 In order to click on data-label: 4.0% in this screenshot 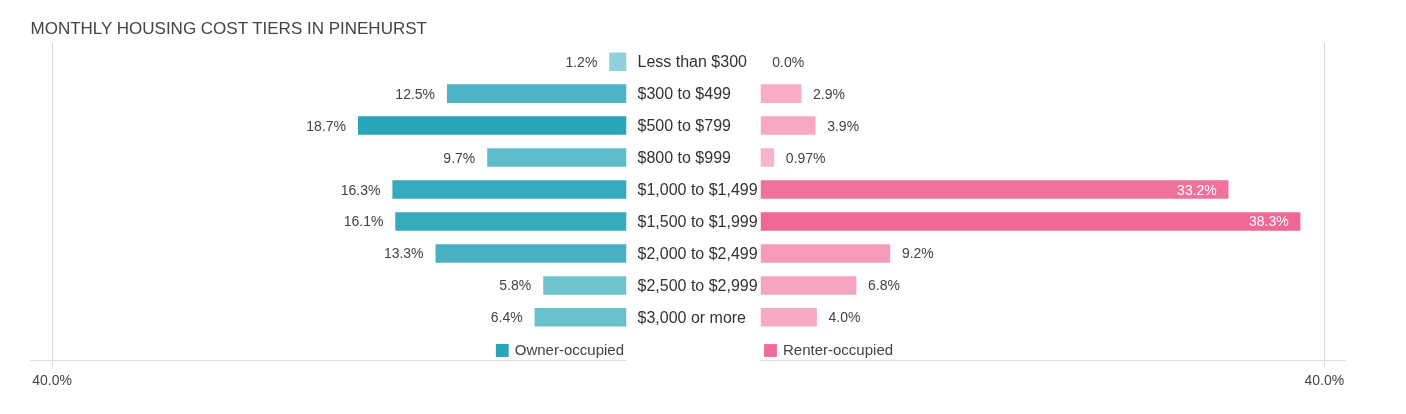, I will do `click(844, 317)`.